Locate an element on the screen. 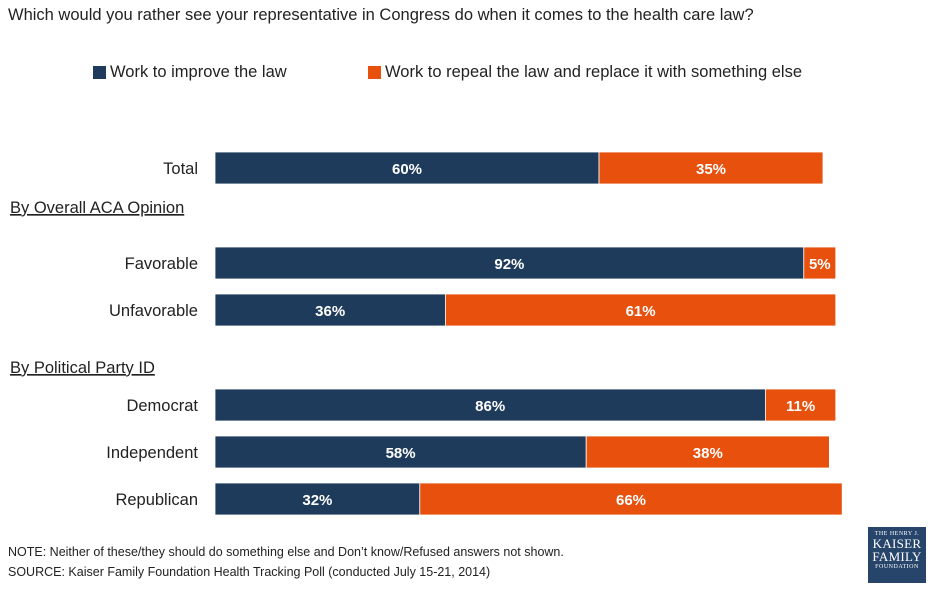  data-label-independent-repeal: 38% is located at coordinates (708, 453).